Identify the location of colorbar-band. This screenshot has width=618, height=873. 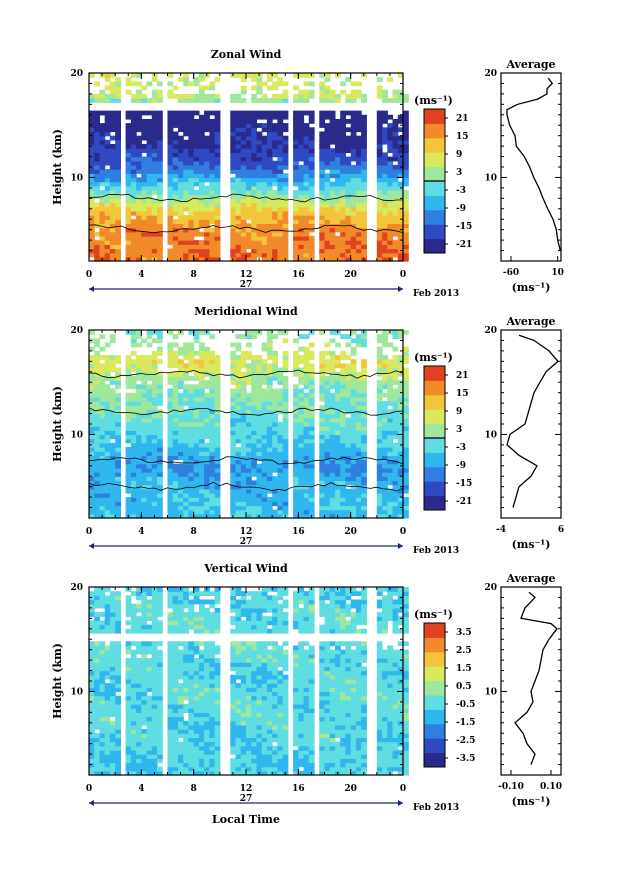
(434, 217).